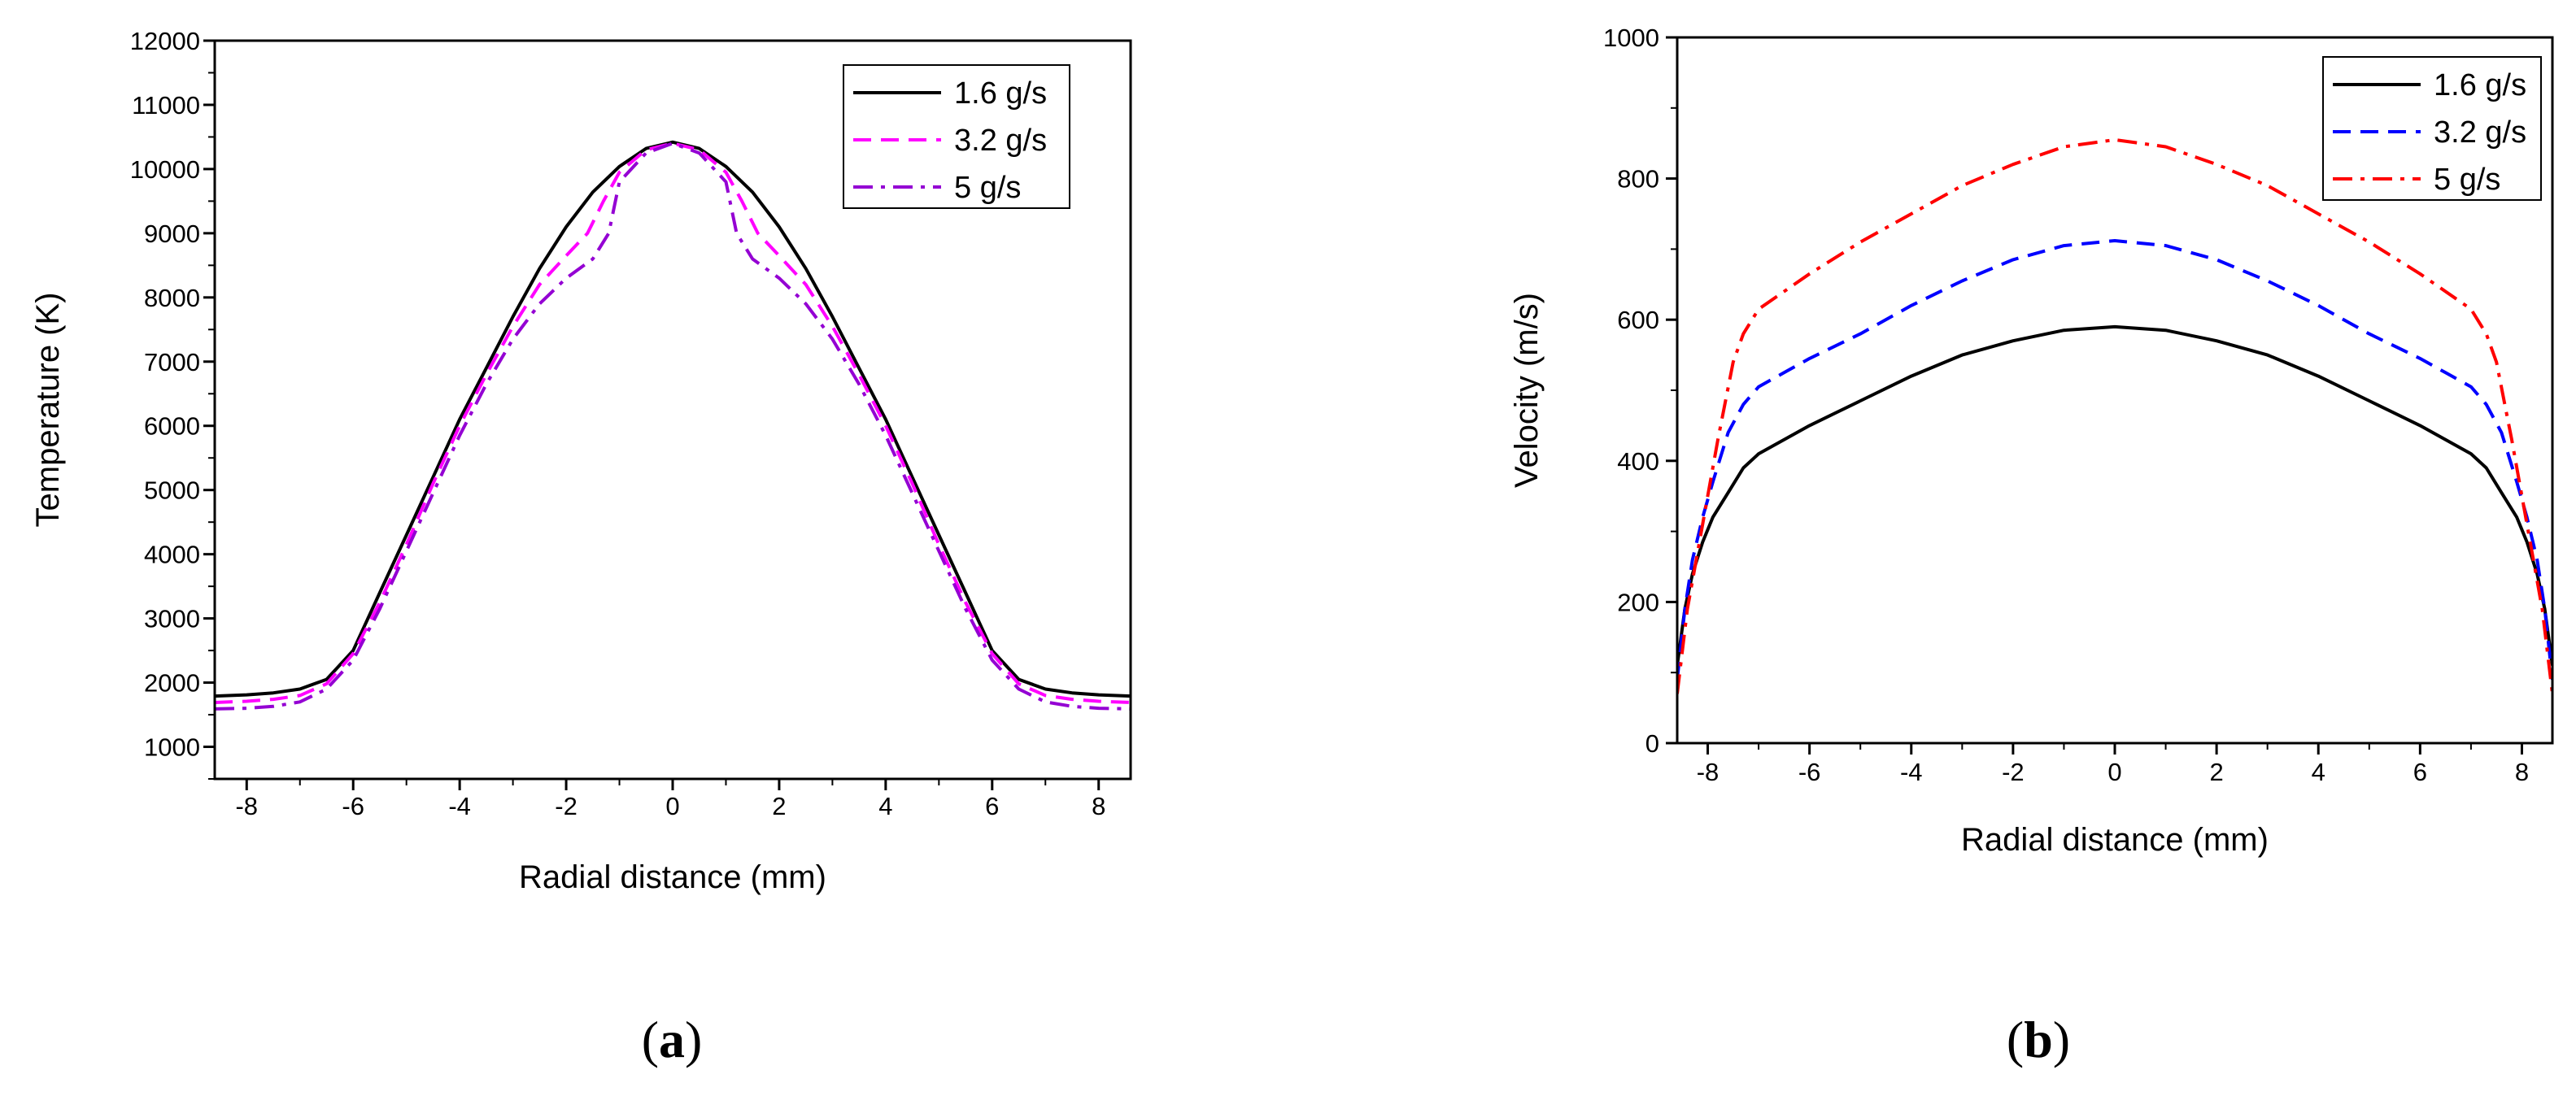 This screenshot has width=2576, height=1096. I want to click on panel-a-y-axis-label: Temperature (K), so click(48, 410).